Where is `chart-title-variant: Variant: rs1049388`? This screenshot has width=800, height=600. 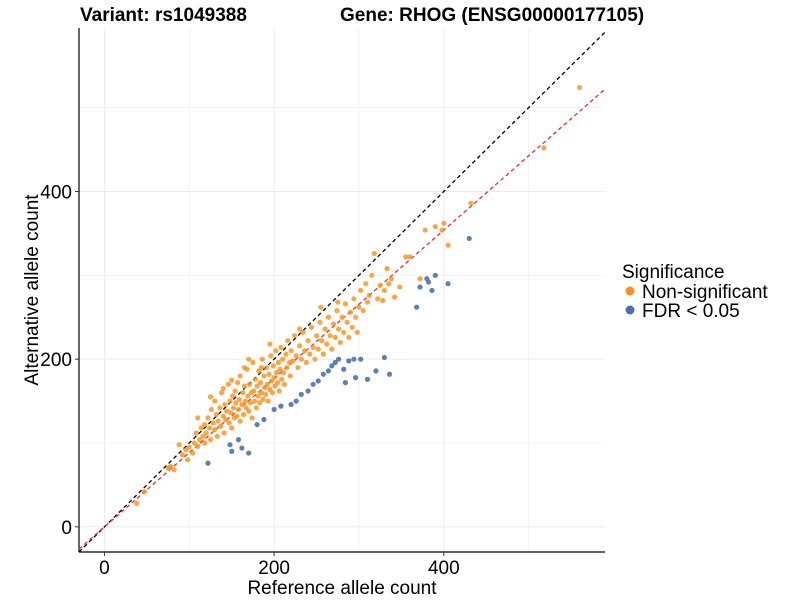 chart-title-variant: Variant: rs1049388 is located at coordinates (163, 15).